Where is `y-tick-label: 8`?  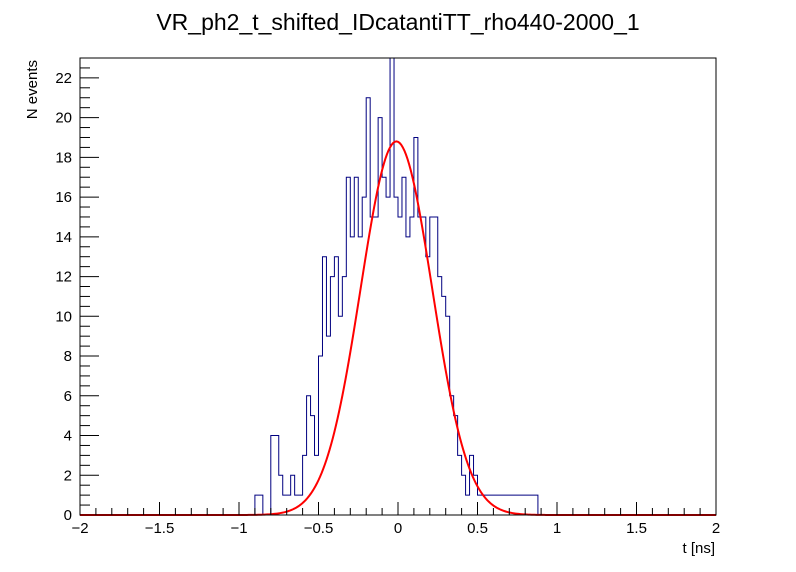
y-tick-label: 8 is located at coordinates (68, 356).